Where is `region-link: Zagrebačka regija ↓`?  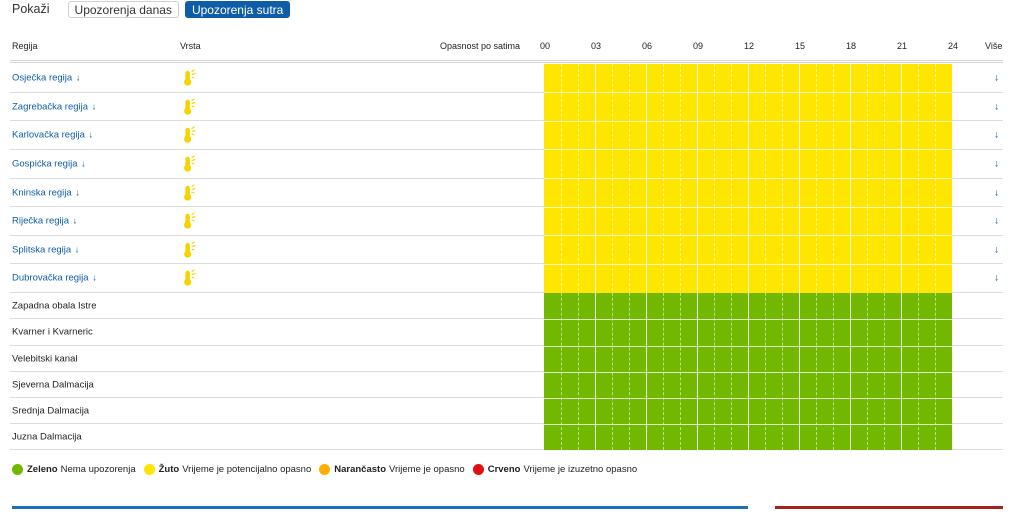 region-link: Zagrebačka regija ↓ is located at coordinates (54, 106).